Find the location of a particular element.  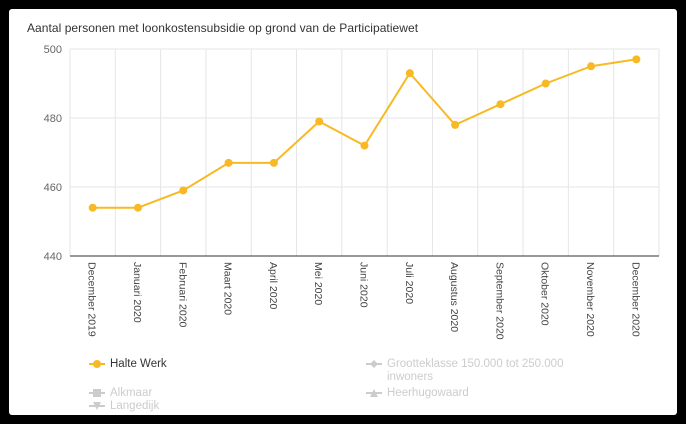

legend-label: Alkmaar is located at coordinates (131, 393).